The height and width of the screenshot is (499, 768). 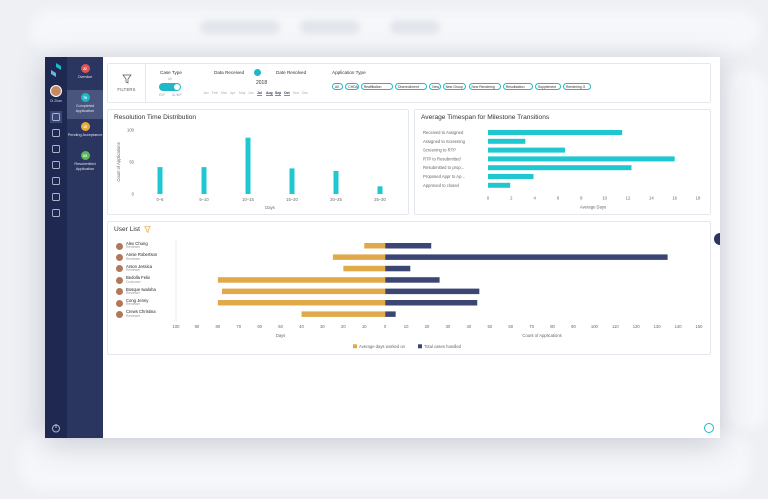 What do you see at coordinates (338, 86) in the screenshot?
I see `chip-0: All` at bounding box center [338, 86].